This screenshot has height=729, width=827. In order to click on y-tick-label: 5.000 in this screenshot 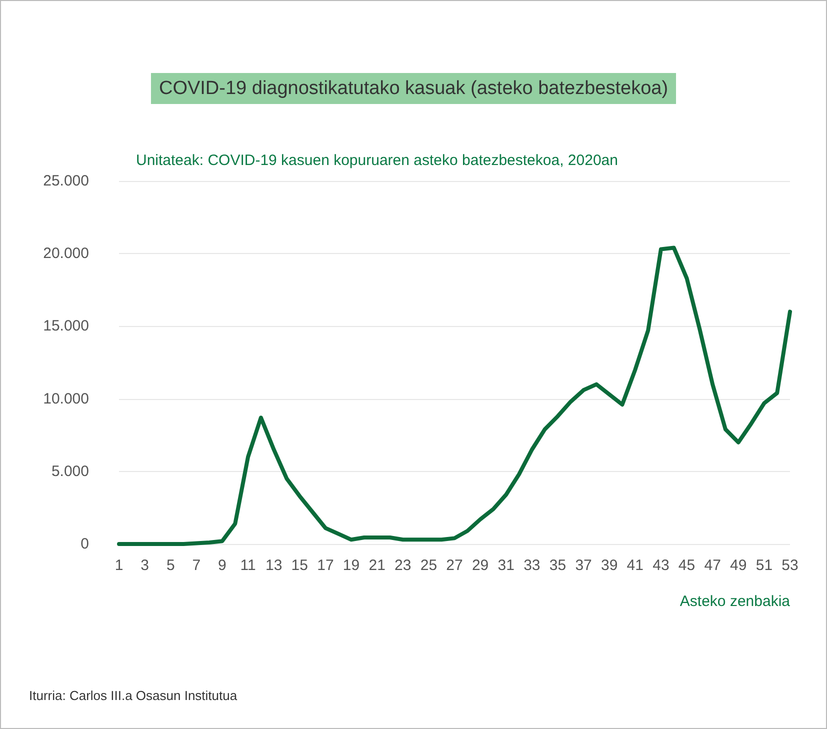, I will do `click(70, 471)`.